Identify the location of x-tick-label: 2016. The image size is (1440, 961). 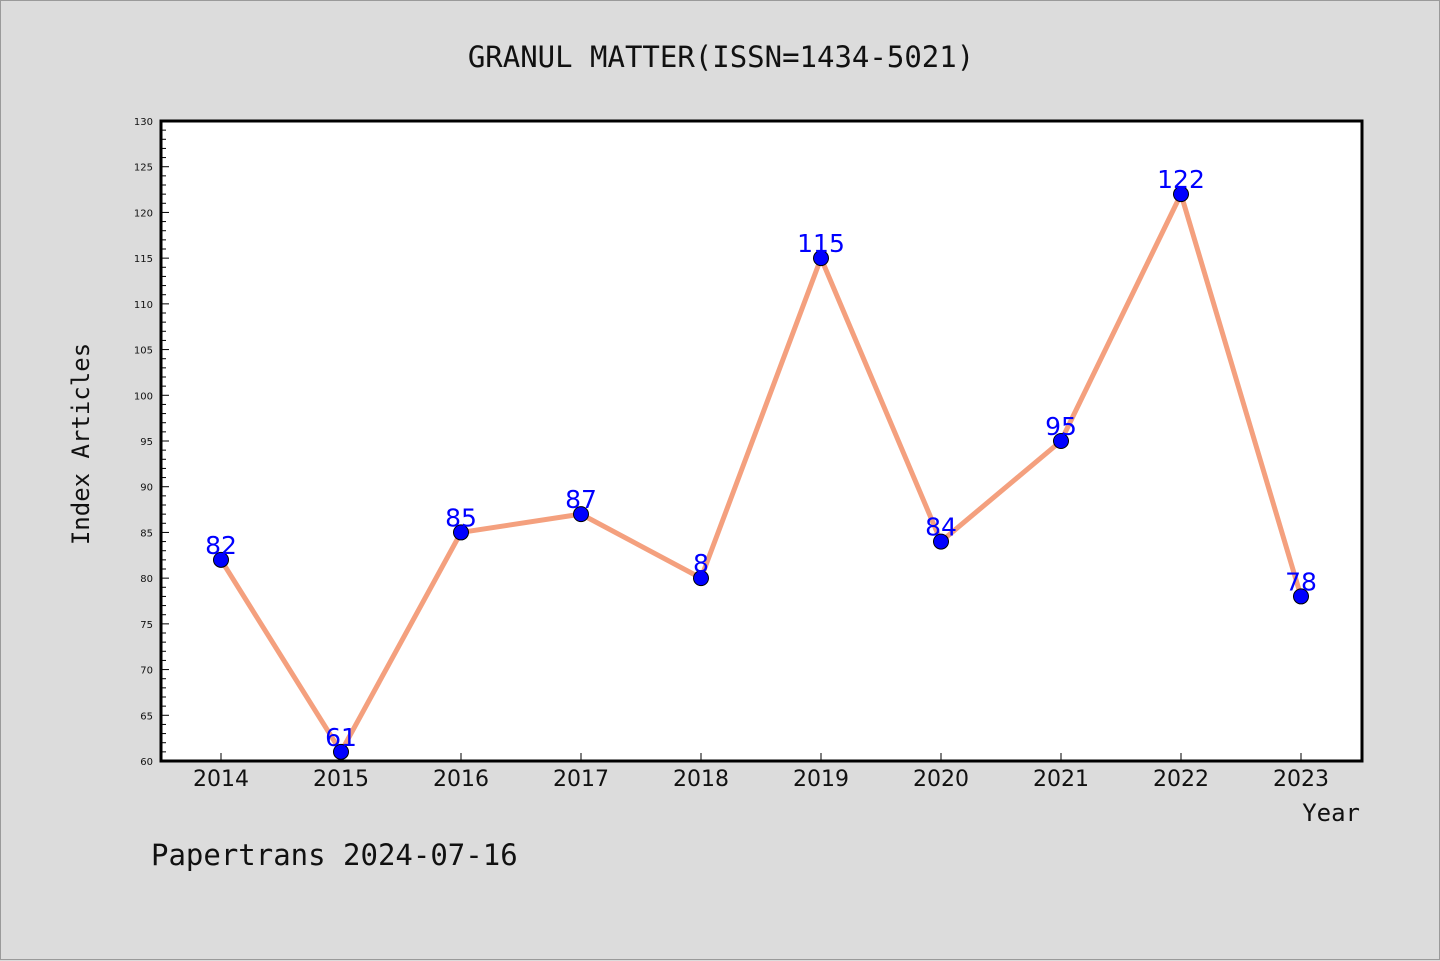
(461, 779).